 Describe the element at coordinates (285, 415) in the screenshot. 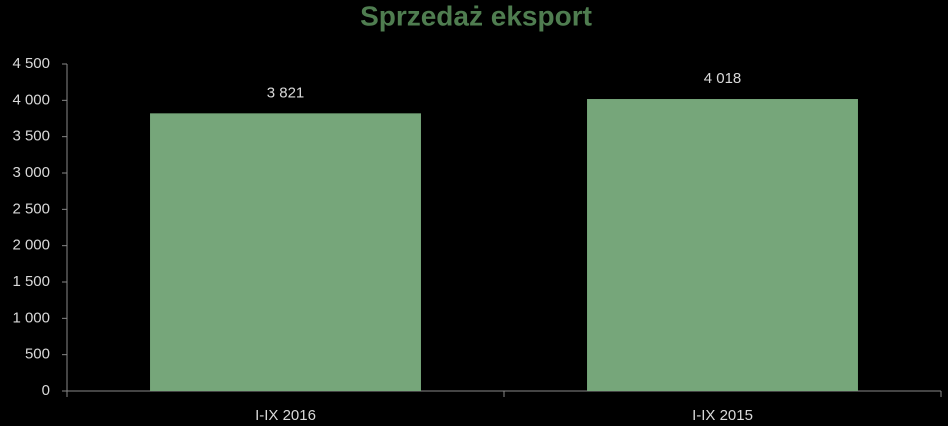

I see `x-tick-label: I-IX 2016` at that location.